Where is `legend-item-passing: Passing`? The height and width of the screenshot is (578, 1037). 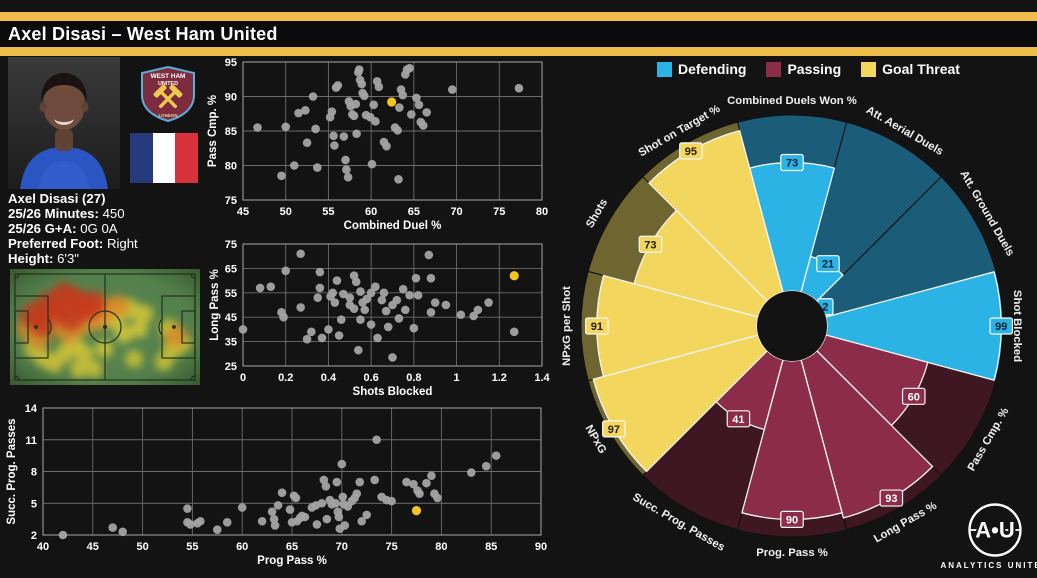 legend-item-passing: Passing is located at coordinates (803, 69).